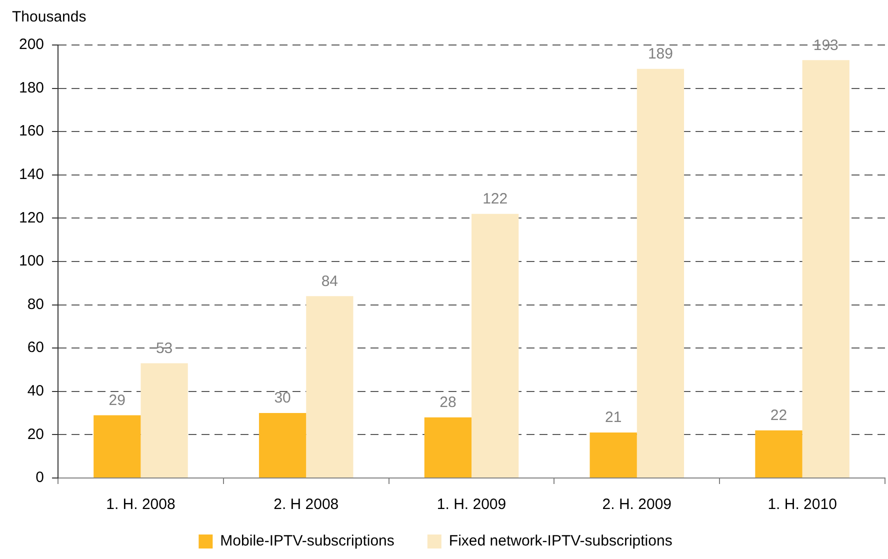  What do you see at coordinates (282, 398) in the screenshot?
I see `data-label: 30` at bounding box center [282, 398].